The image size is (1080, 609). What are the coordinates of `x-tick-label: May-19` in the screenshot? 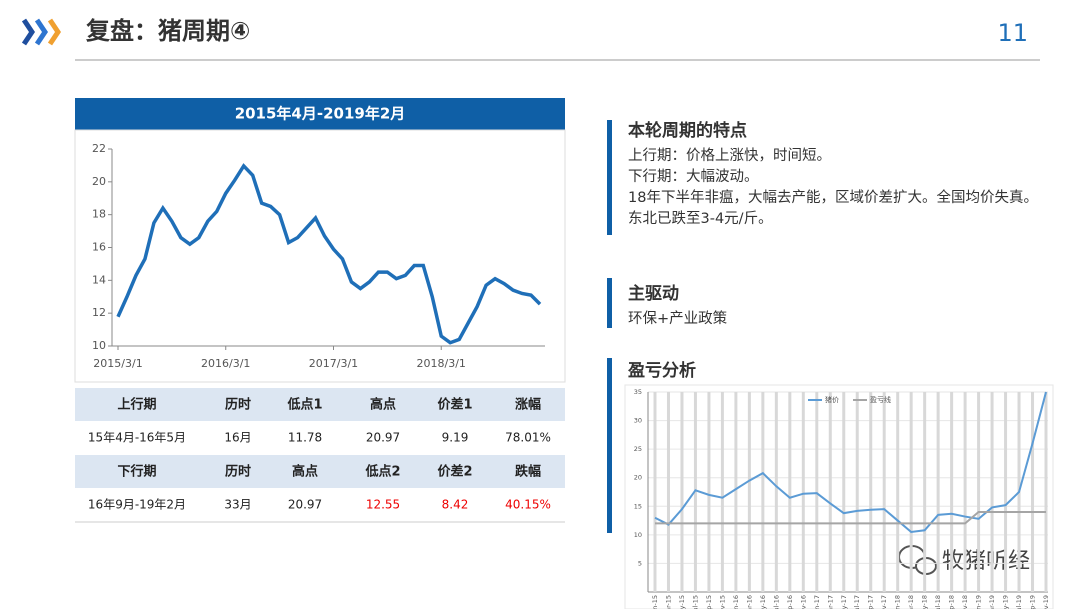 It's located at (1006, 602).